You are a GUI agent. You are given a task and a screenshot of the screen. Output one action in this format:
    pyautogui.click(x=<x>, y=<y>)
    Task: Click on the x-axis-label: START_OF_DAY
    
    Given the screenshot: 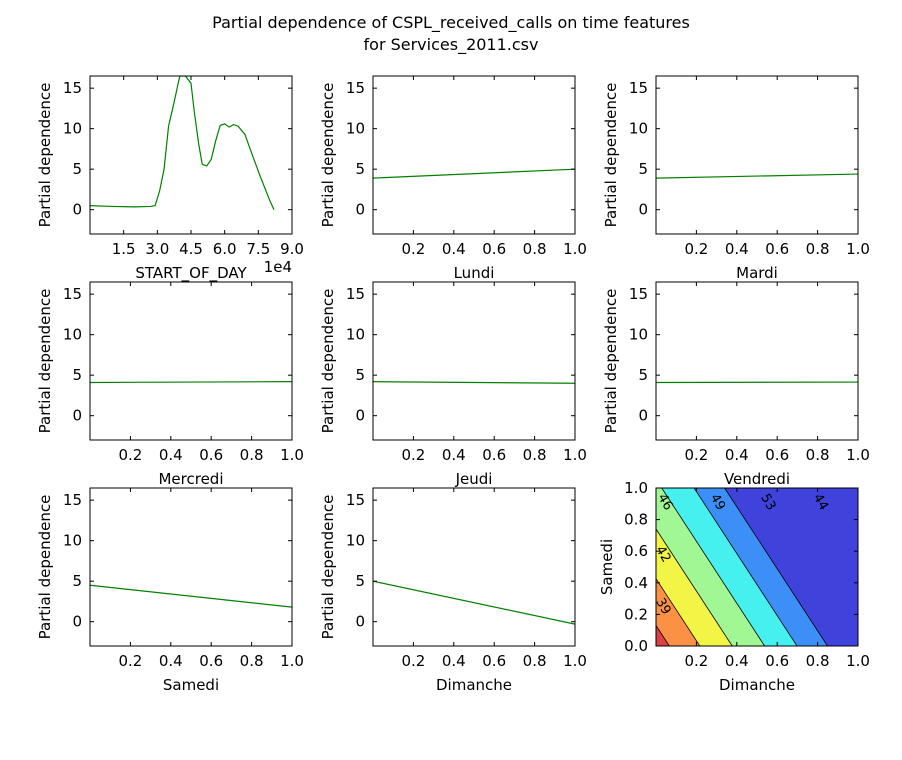 What is the action you would take?
    pyautogui.click(x=191, y=273)
    